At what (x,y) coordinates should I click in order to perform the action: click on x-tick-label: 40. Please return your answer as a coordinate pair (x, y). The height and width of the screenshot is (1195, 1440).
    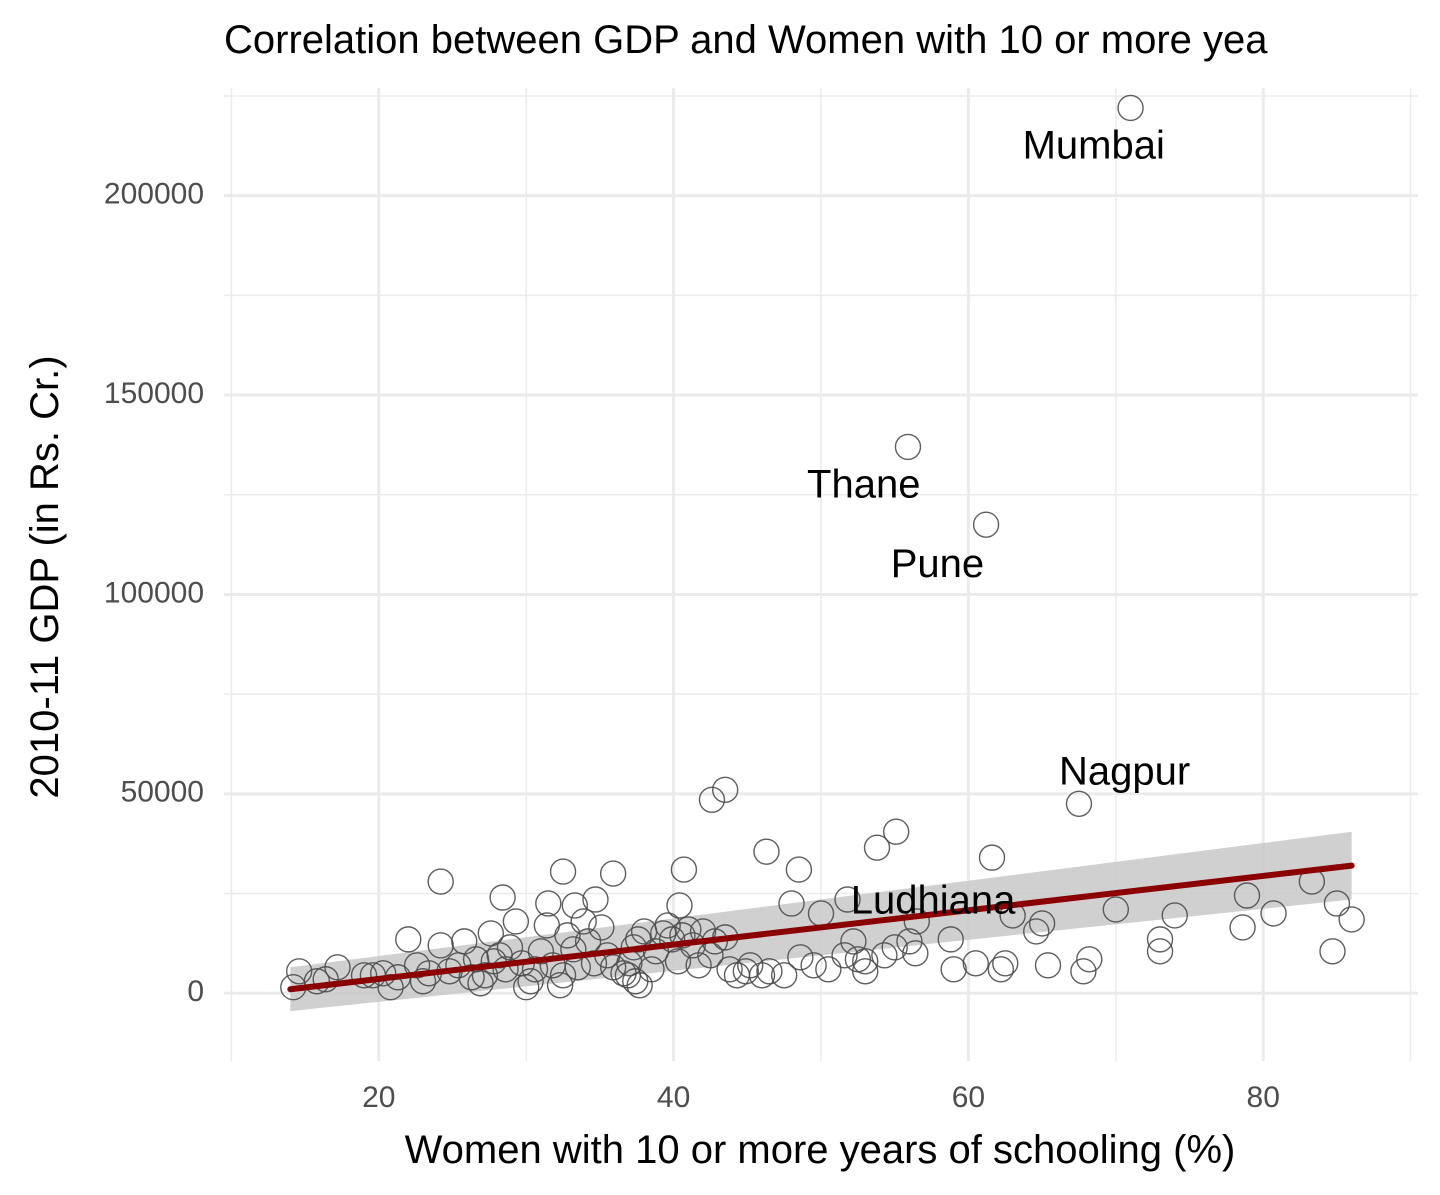
    Looking at the image, I should click on (673, 1097).